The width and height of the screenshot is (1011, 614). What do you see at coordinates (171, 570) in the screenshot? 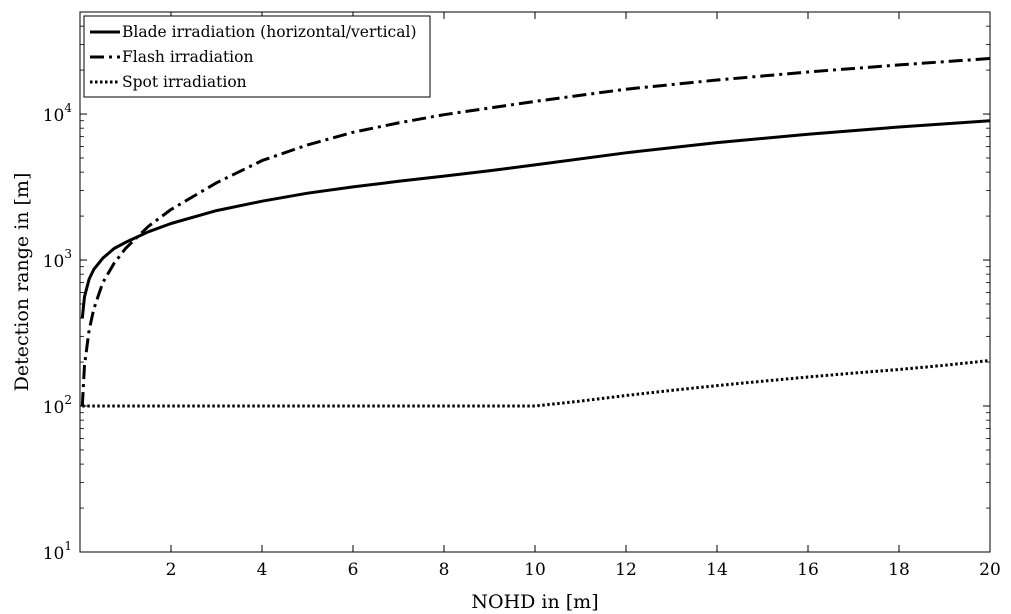
I see `x-tick-label: 2` at bounding box center [171, 570].